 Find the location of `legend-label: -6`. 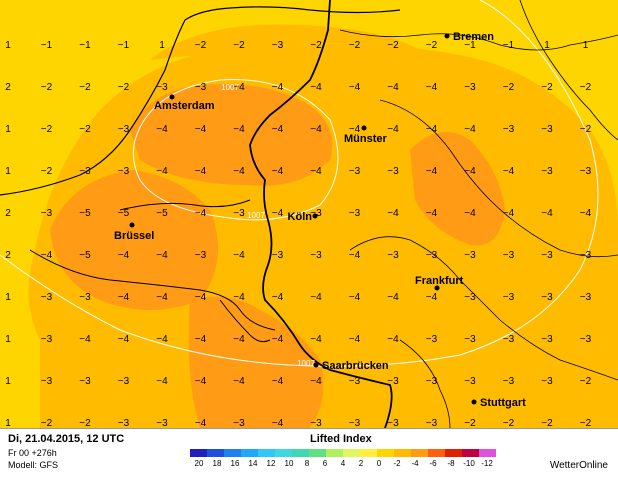

legend-label: -6 is located at coordinates (433, 463).